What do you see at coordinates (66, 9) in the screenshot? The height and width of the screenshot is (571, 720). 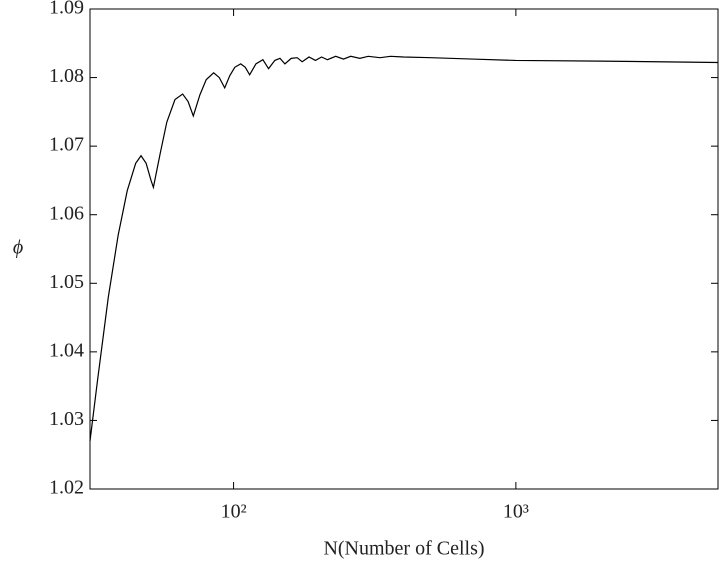 I see `y-tick-label: 1.09` at bounding box center [66, 9].